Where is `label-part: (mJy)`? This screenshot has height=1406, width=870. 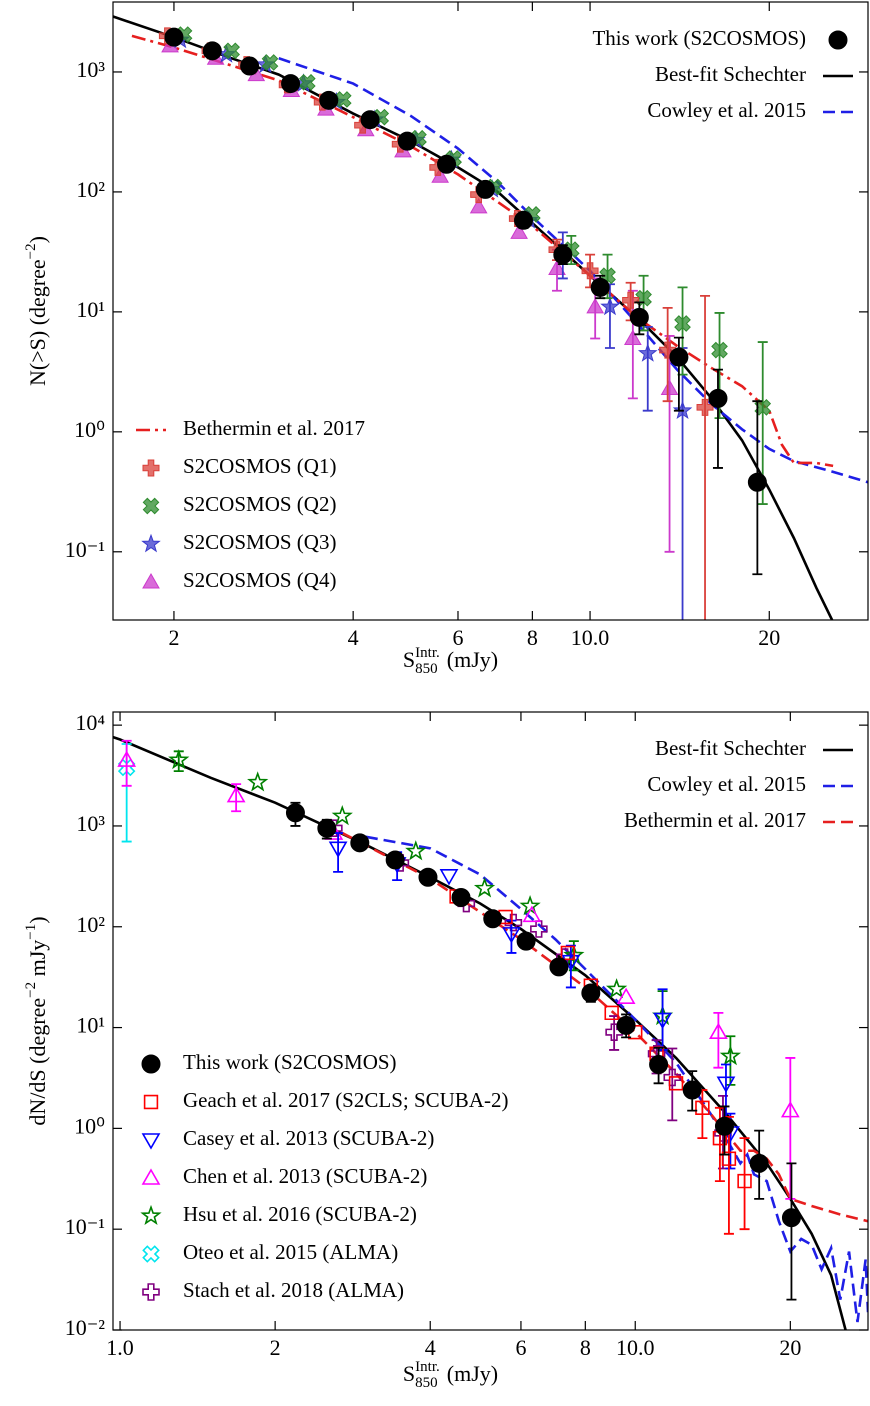 label-part: (mJy) is located at coordinates (472, 659).